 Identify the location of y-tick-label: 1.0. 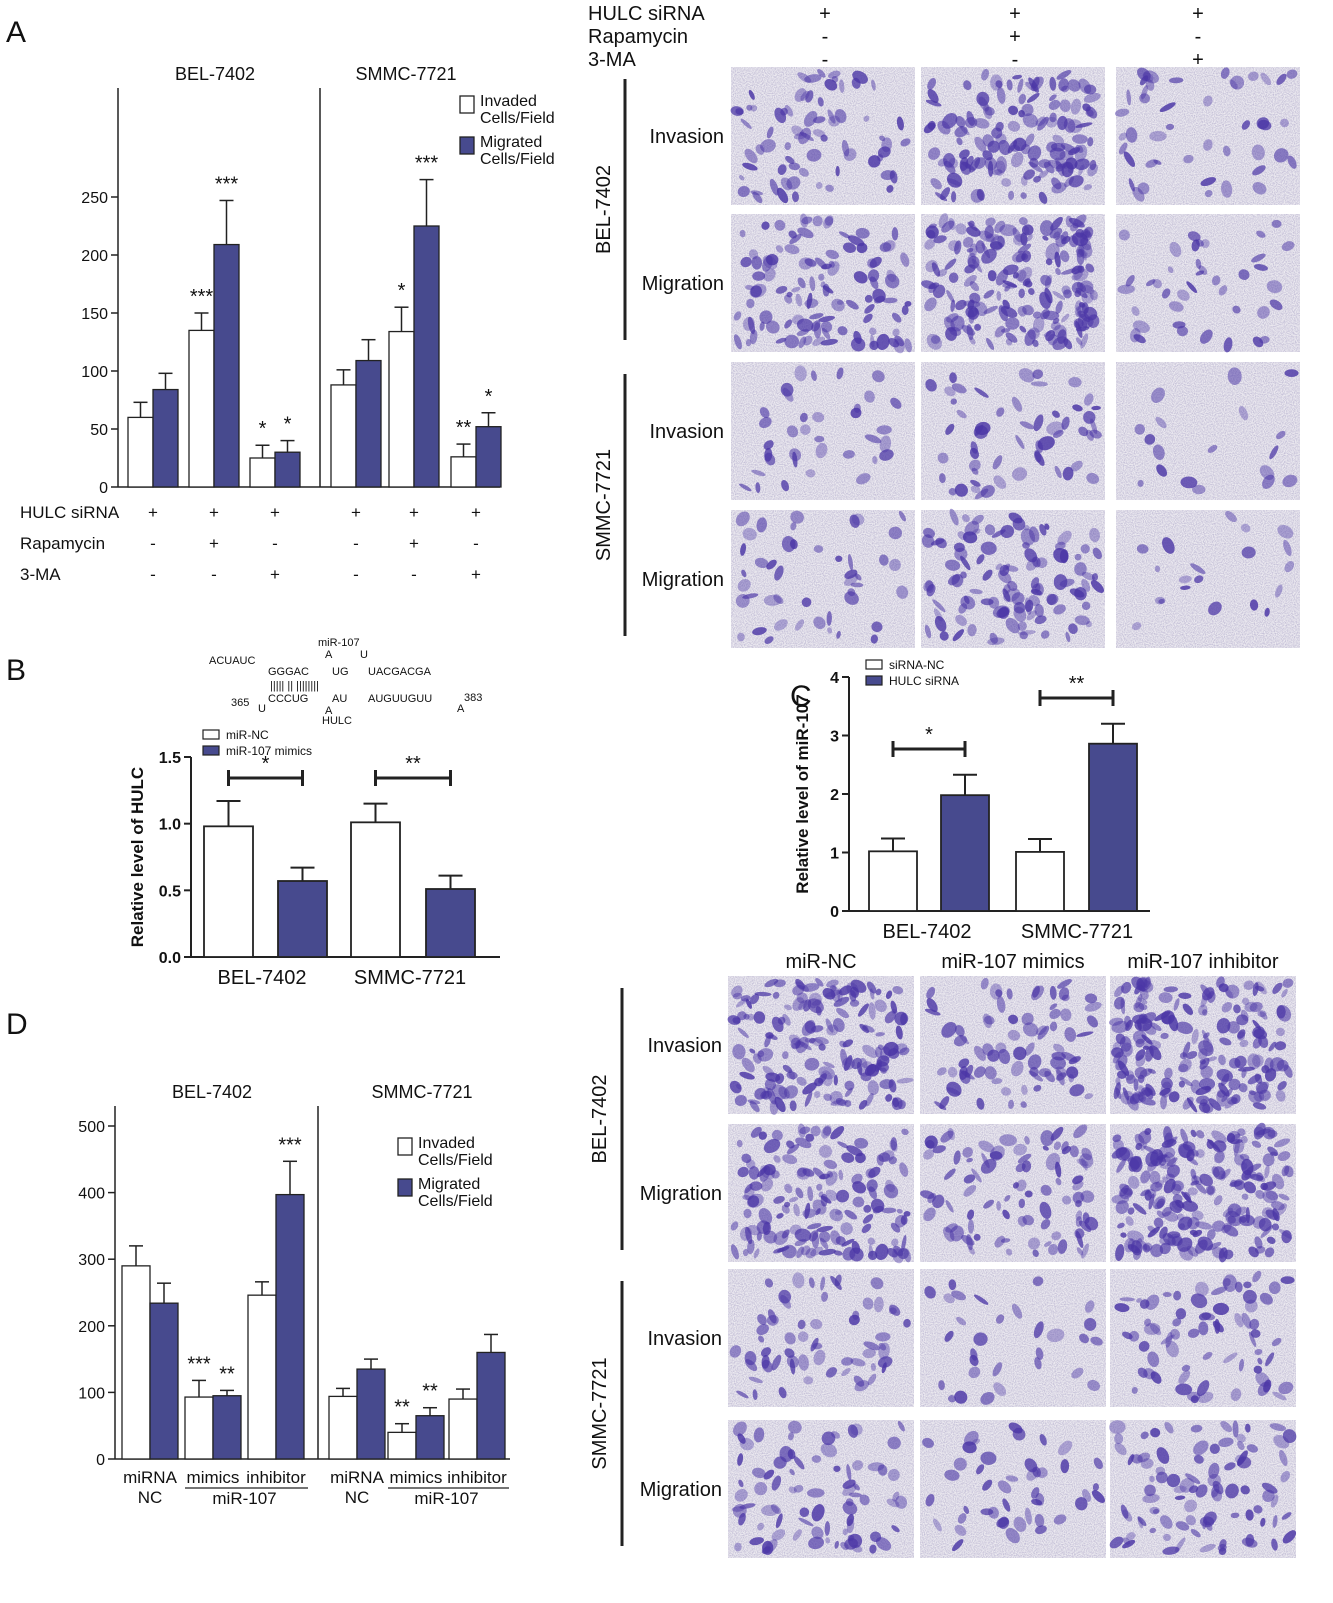
(170, 825).